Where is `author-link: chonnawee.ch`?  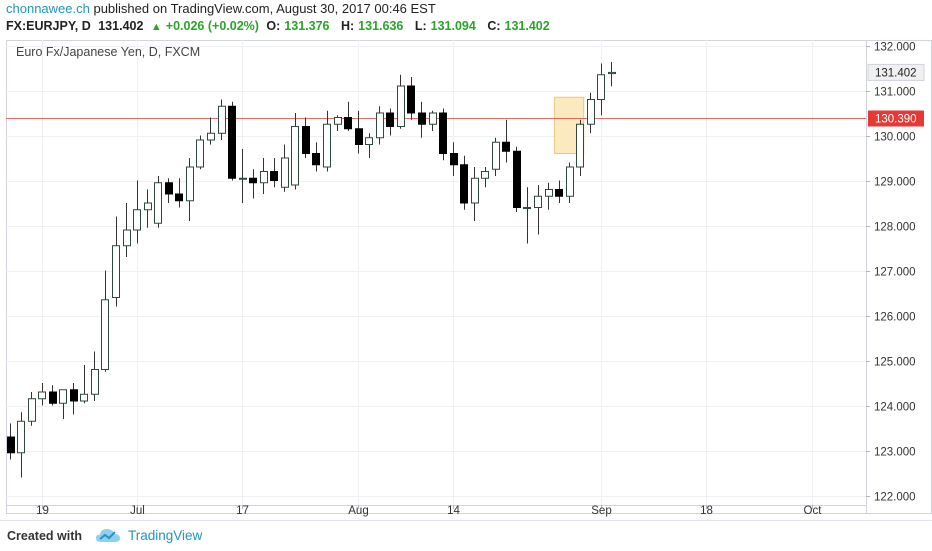
author-link: chonnawee.ch is located at coordinates (48, 8).